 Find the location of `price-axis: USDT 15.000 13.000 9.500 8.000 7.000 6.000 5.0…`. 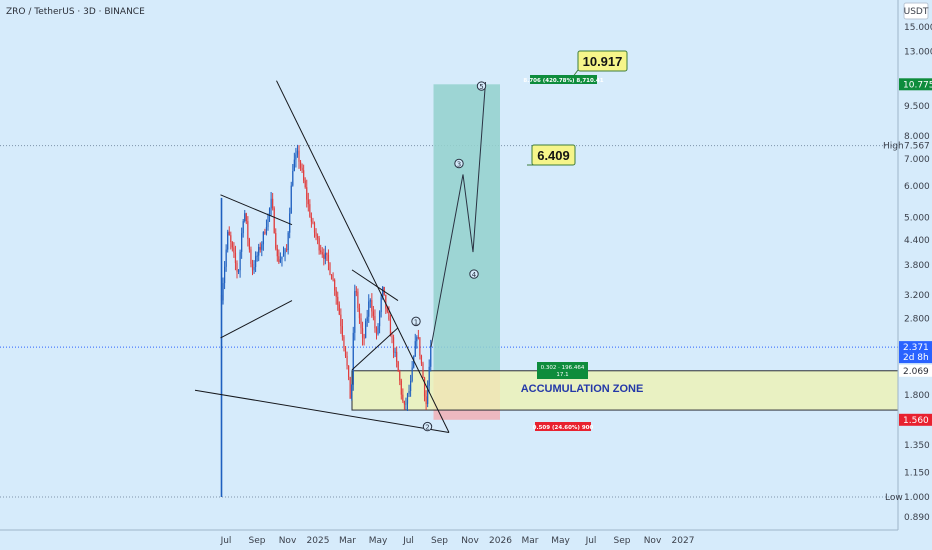

price-axis: USDT 15.000 13.000 9.500 8.000 7.000 6.000 5.0… is located at coordinates (907, 265).